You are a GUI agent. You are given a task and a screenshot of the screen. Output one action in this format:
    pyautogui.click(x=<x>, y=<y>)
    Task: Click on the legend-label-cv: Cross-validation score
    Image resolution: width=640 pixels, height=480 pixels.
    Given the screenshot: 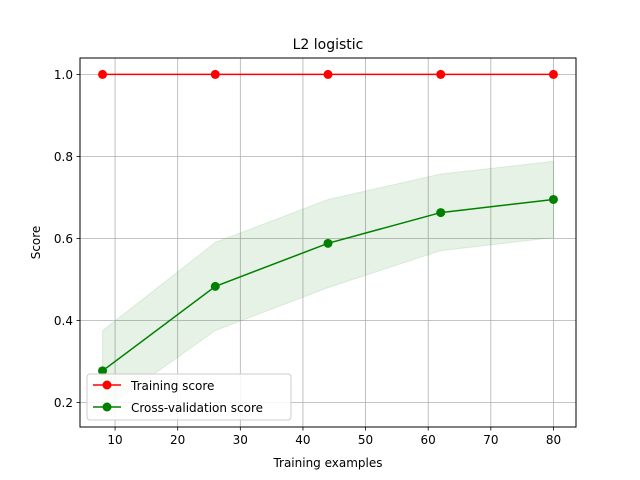 What is the action you would take?
    pyautogui.click(x=197, y=408)
    